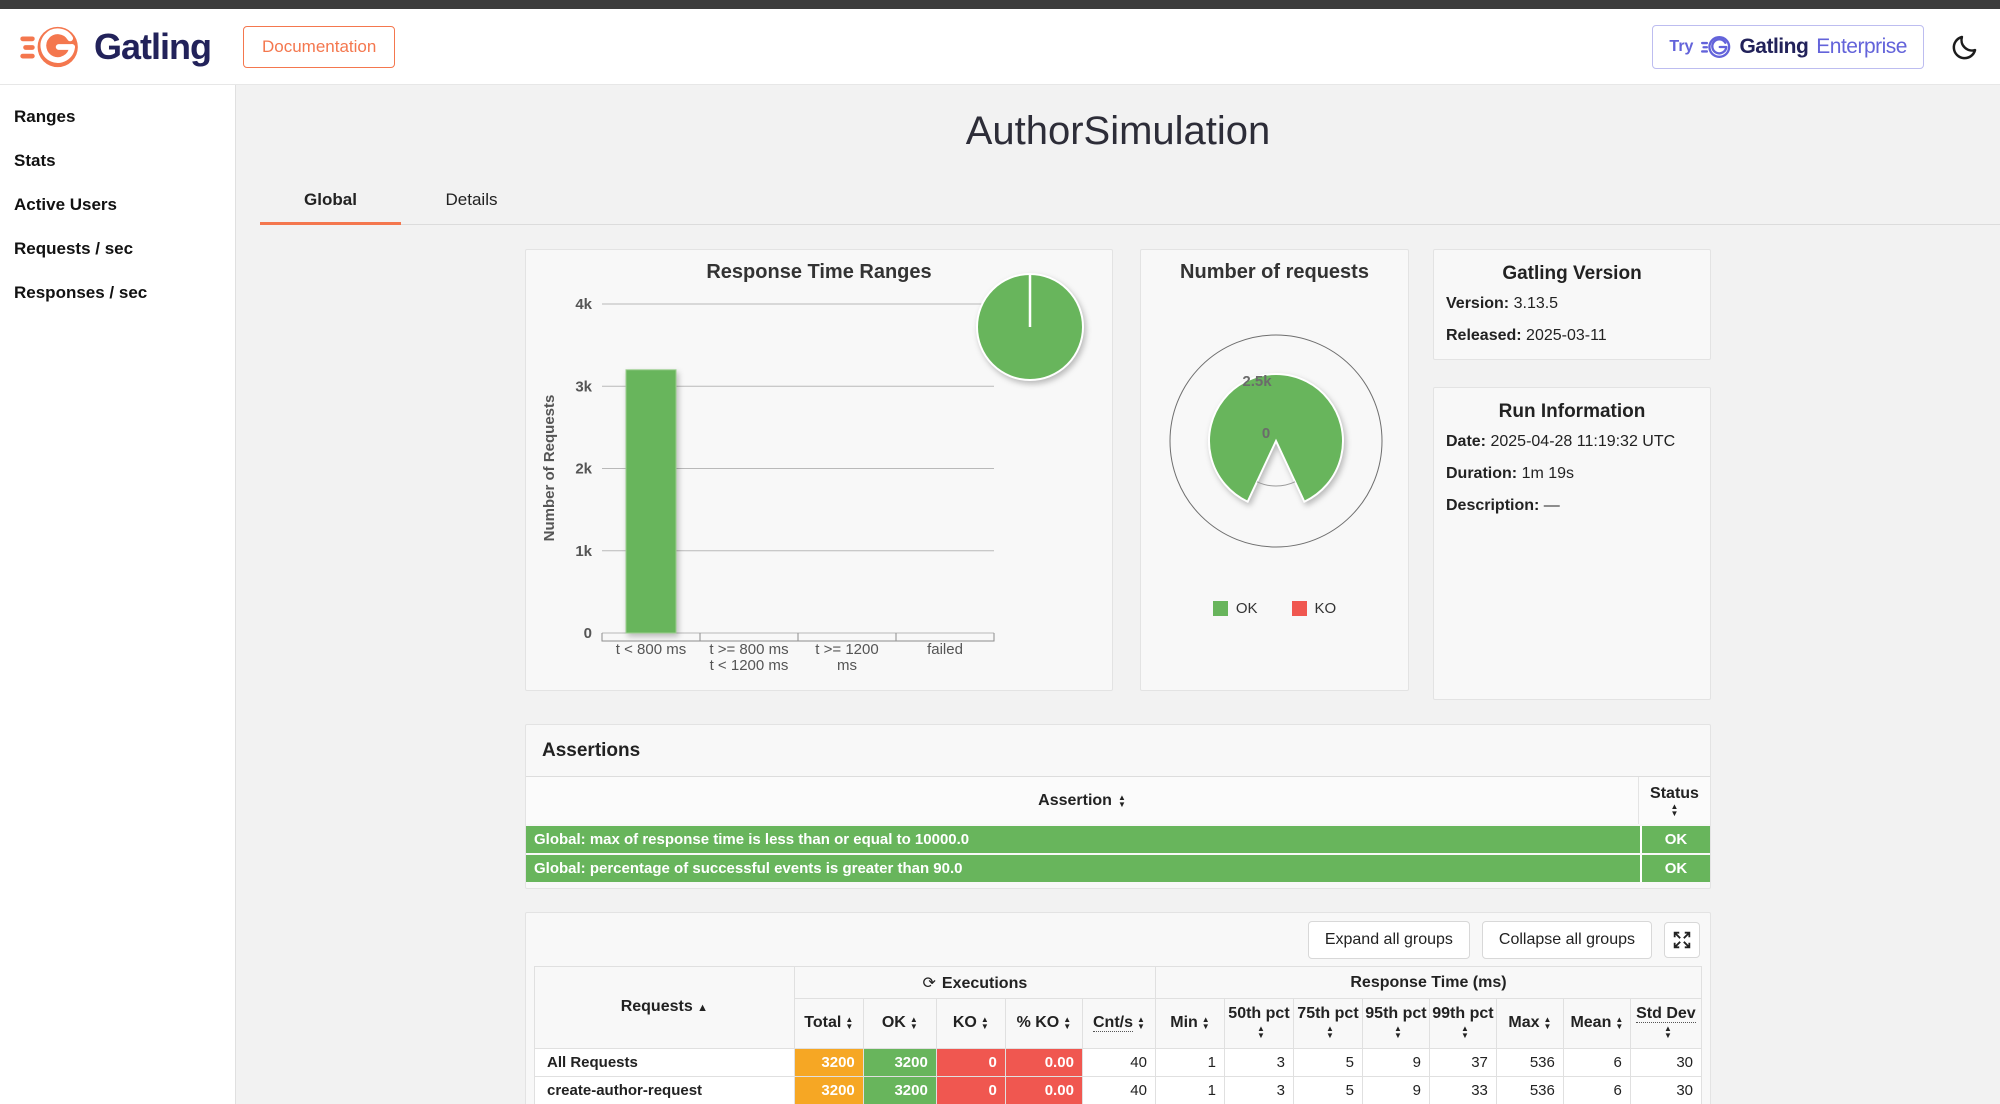 This screenshot has width=2000, height=1104. I want to click on gatling-logo: Gatling, so click(116, 47).